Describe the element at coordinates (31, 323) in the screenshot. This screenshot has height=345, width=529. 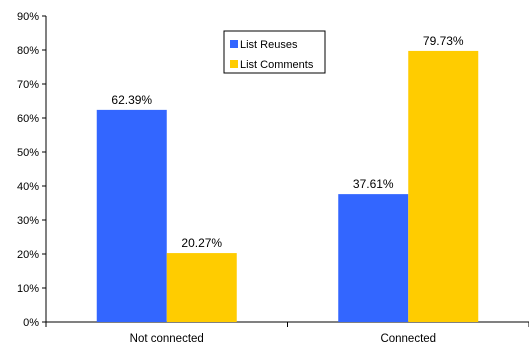
I see `y-tick-label: 0%` at that location.